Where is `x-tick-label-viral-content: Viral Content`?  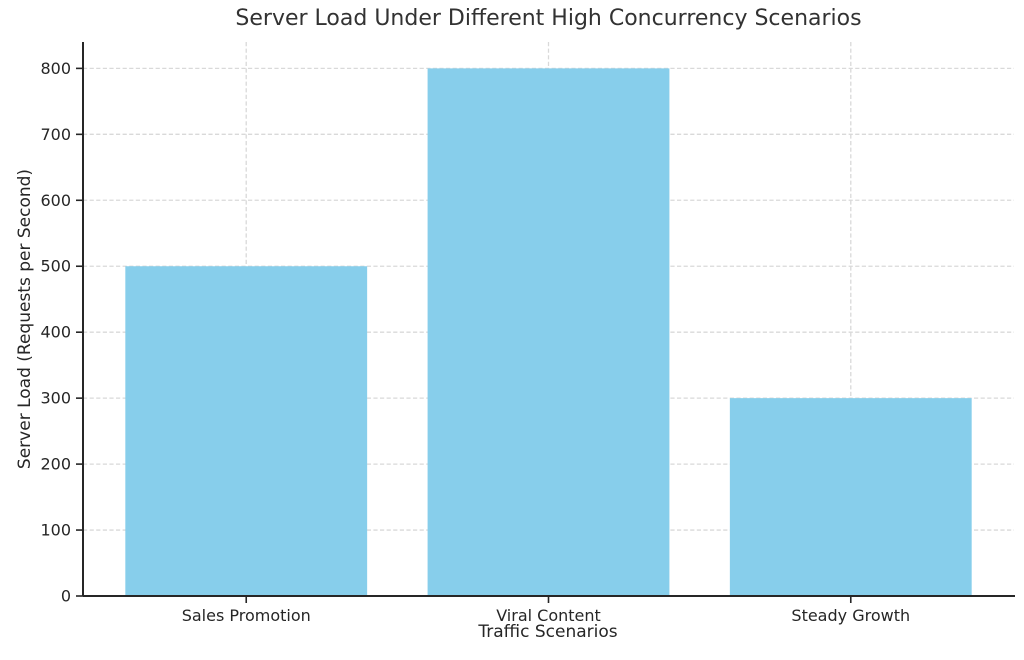 x-tick-label-viral-content: Viral Content is located at coordinates (548, 615).